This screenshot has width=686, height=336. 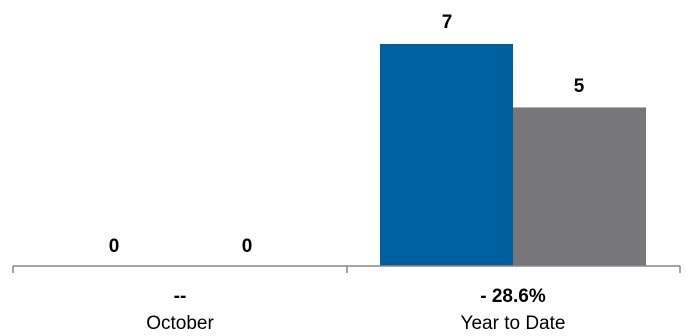 I want to click on data-label-october-series-1: 0, so click(x=114, y=246).